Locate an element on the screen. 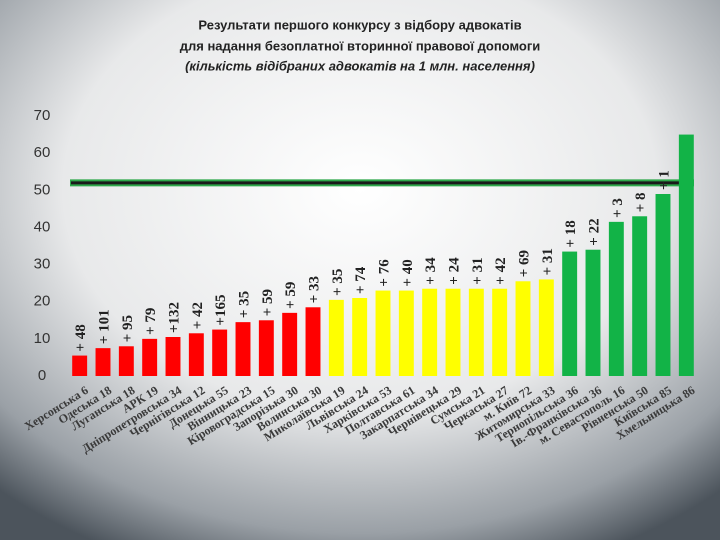  annotation: + 34 is located at coordinates (431, 271).